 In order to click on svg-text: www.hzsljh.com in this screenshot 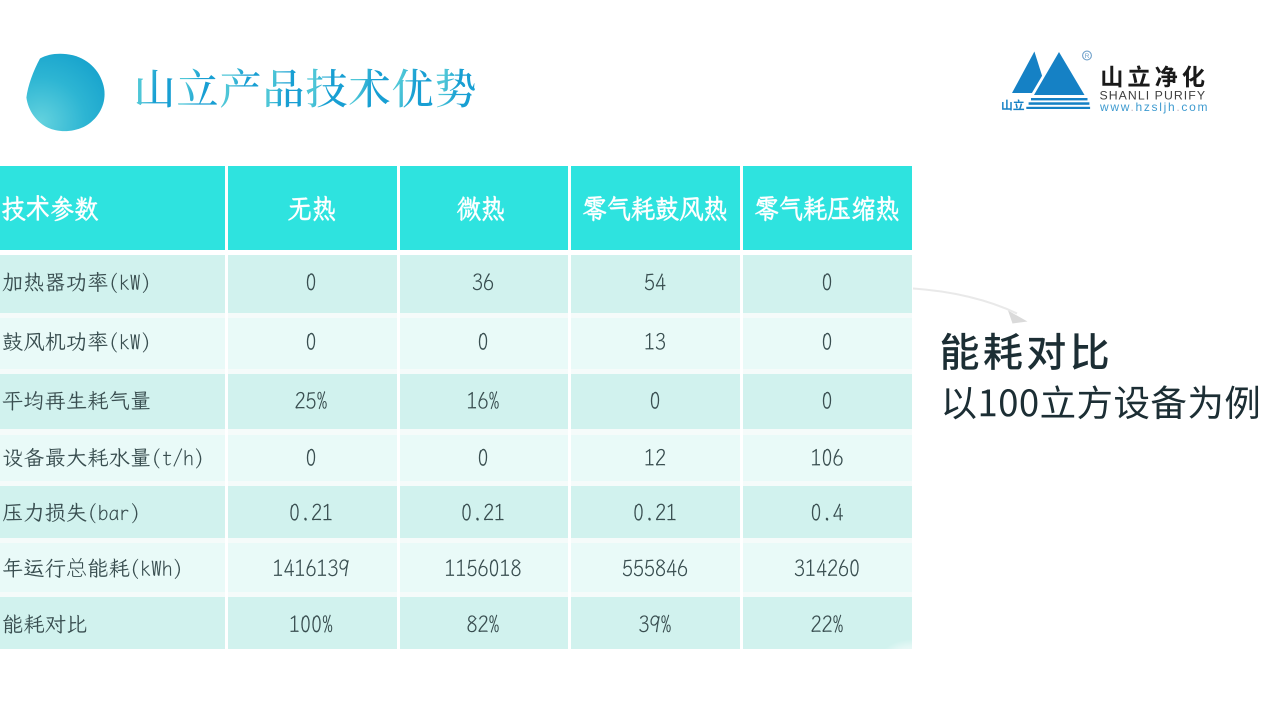, I will do `click(1154, 107)`.